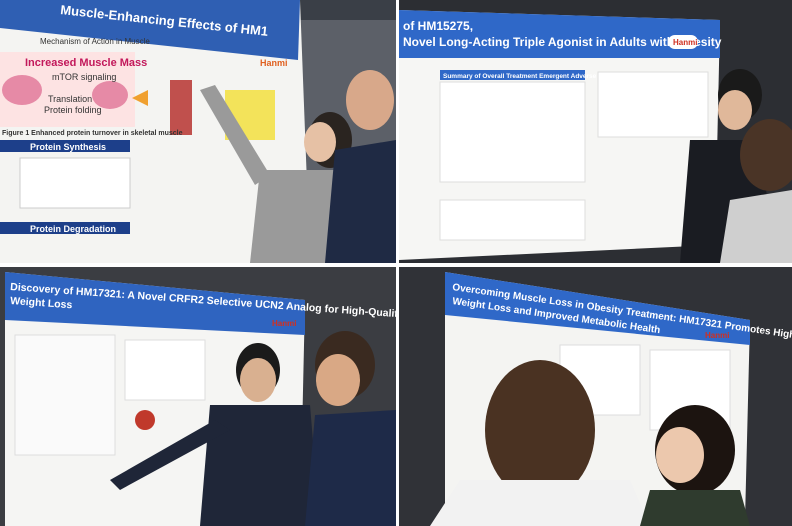  I want to click on poster-text: Protein Synthesis, so click(68, 147).